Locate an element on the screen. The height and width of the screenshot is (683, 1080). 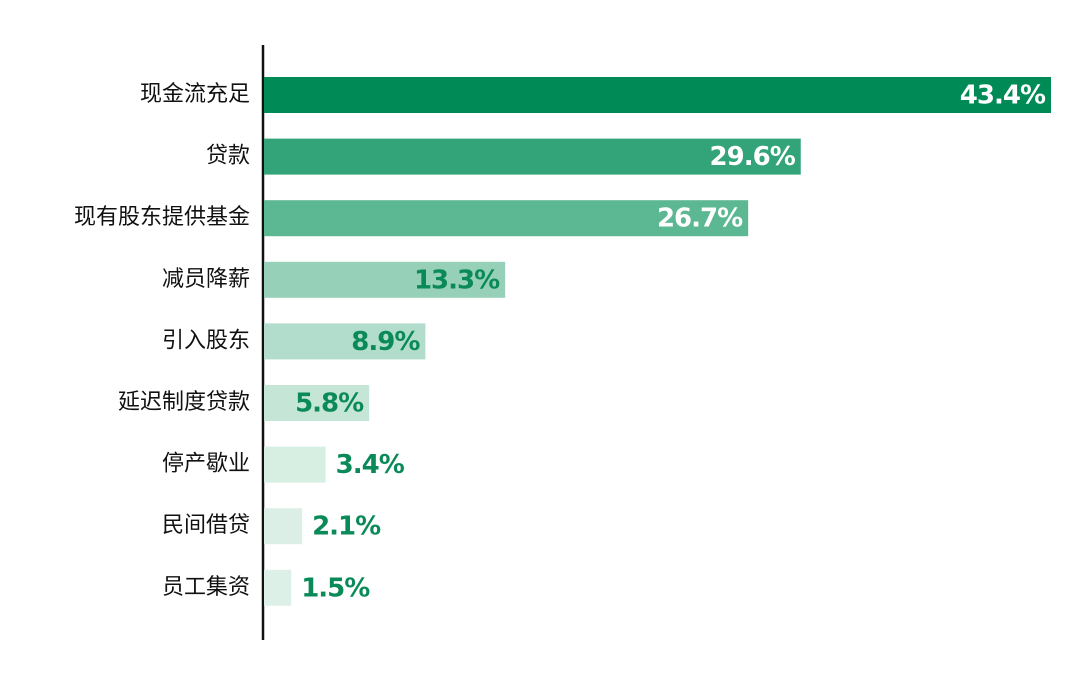
value-label: 2.1% is located at coordinates (346, 527).